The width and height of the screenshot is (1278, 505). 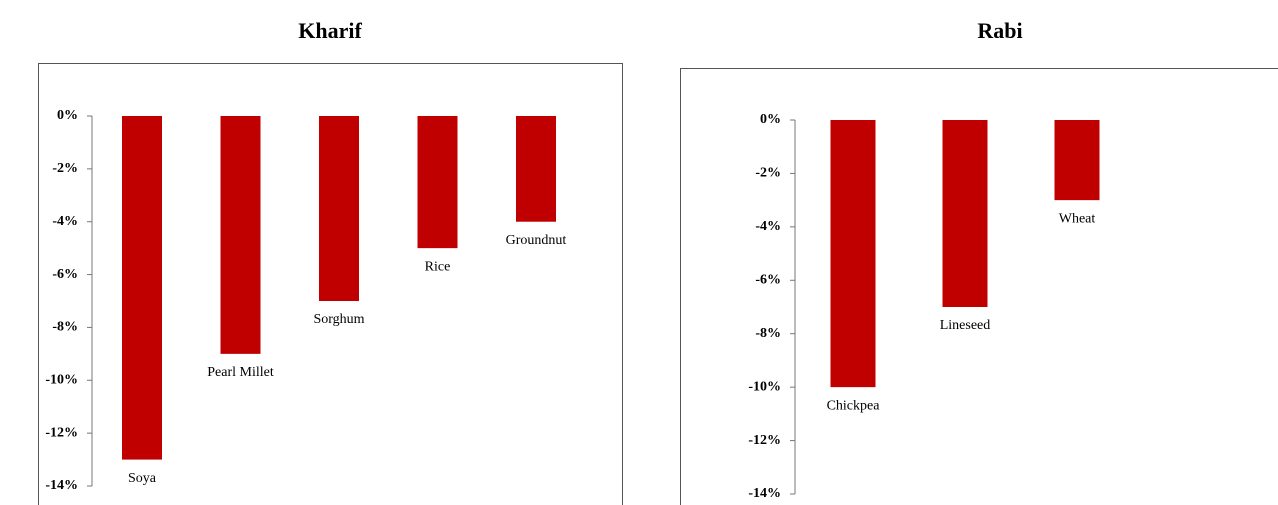 I want to click on bar-label: Groundnut, so click(x=536, y=240).